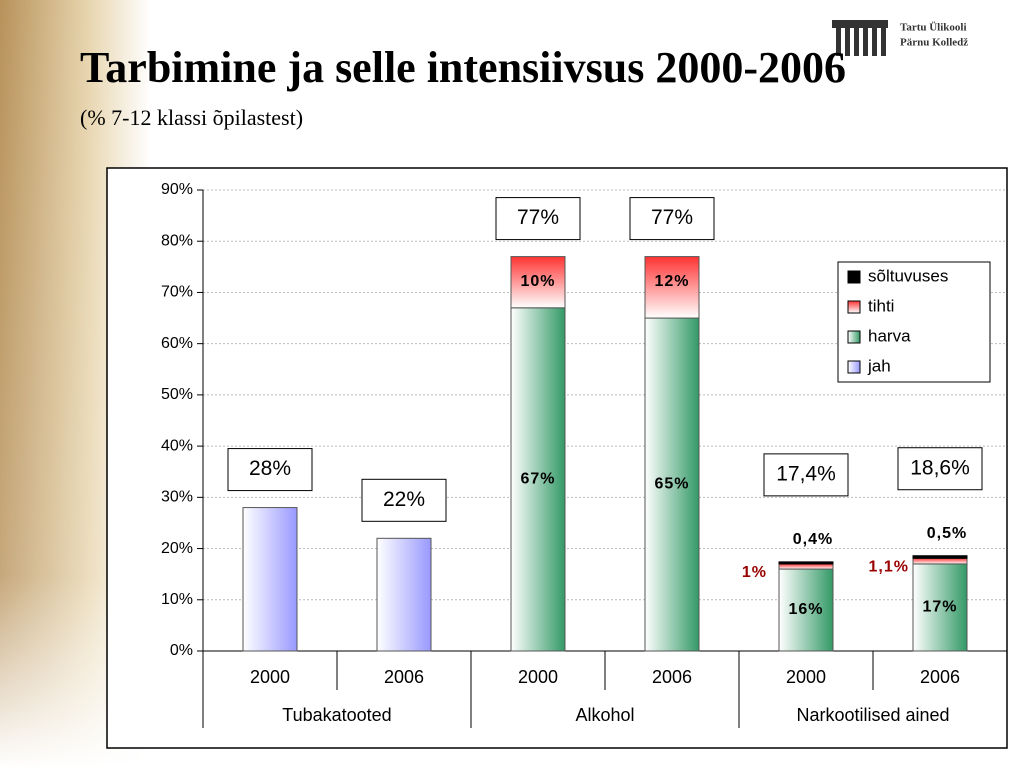  What do you see at coordinates (872, 715) in the screenshot?
I see `group-label: Narkootilised ained` at bounding box center [872, 715].